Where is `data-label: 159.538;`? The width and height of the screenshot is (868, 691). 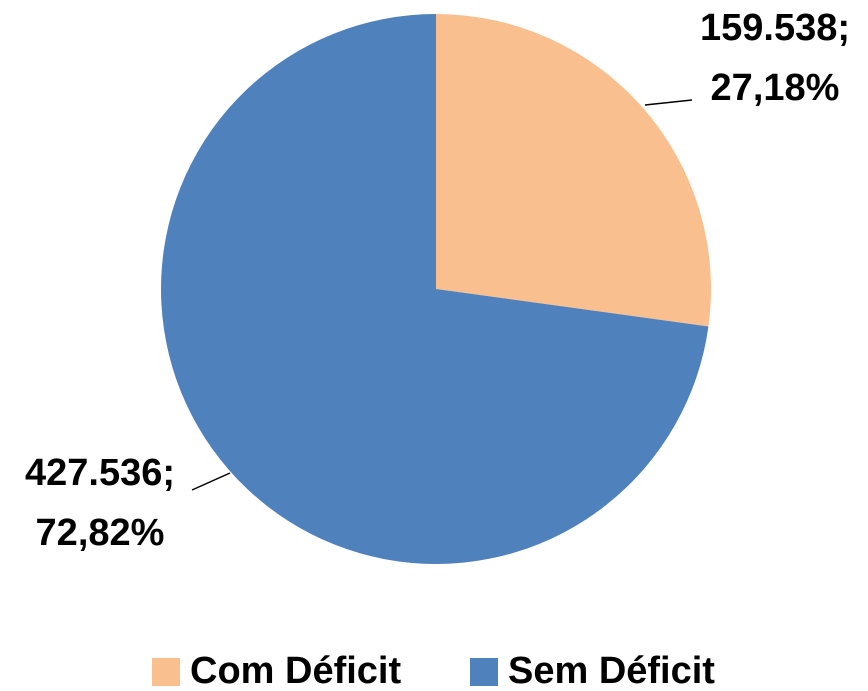
data-label: 159.538; is located at coordinates (775, 28).